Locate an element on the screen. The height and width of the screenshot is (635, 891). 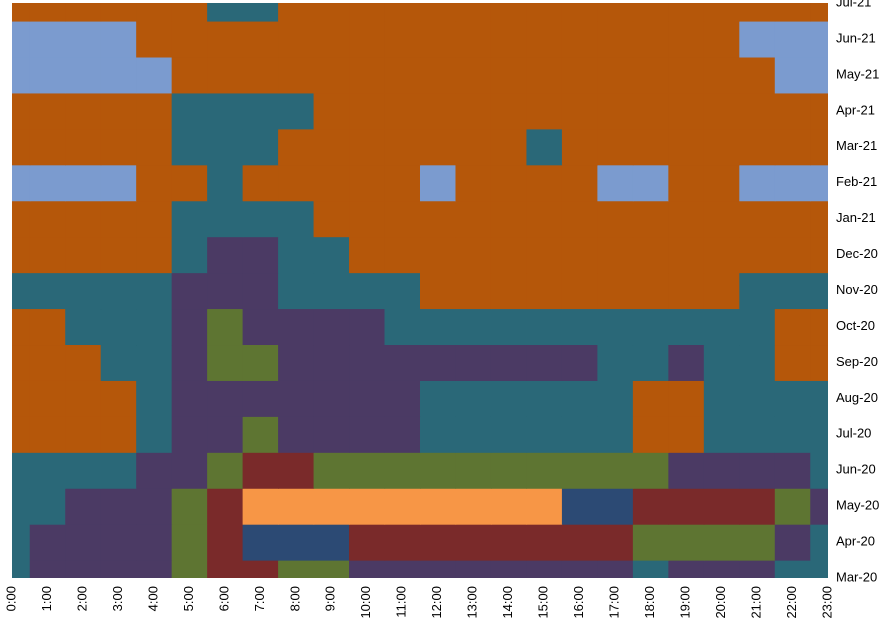
y-tick-label: Sep-20 is located at coordinates (857, 361).